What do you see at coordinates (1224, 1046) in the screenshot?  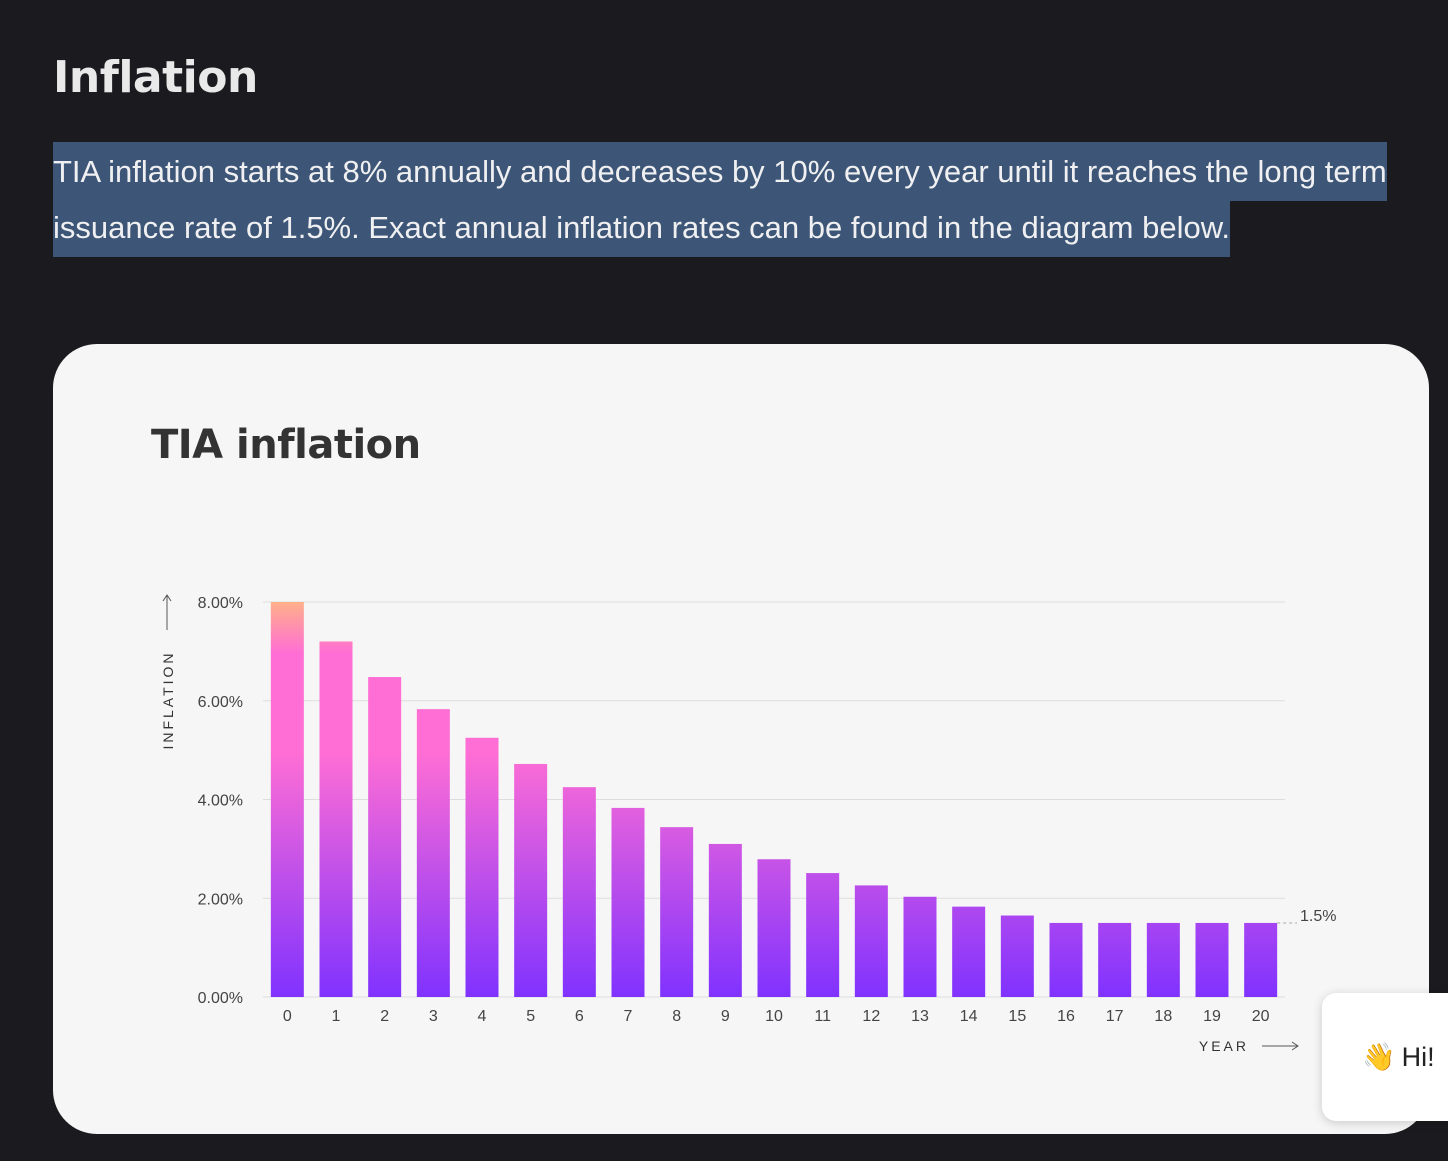 I see `x-axis-label: YEAR` at bounding box center [1224, 1046].